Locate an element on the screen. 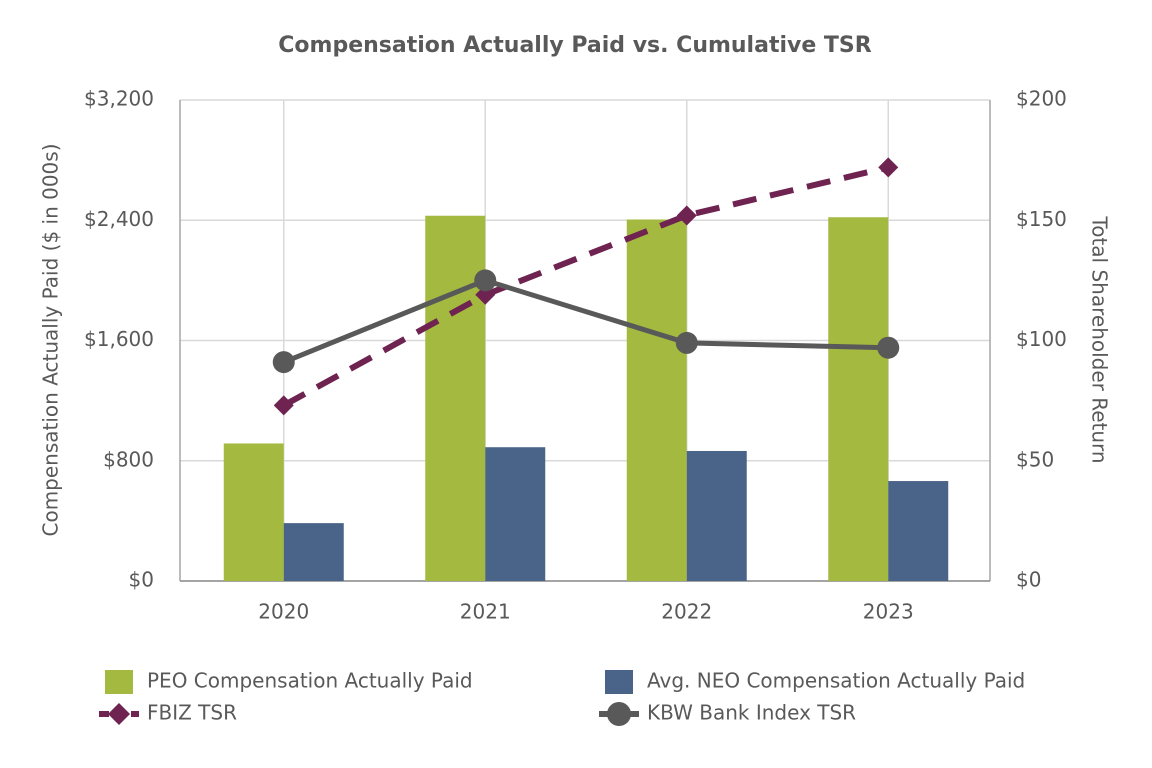  x-tick-label: 2022 is located at coordinates (686, 612).